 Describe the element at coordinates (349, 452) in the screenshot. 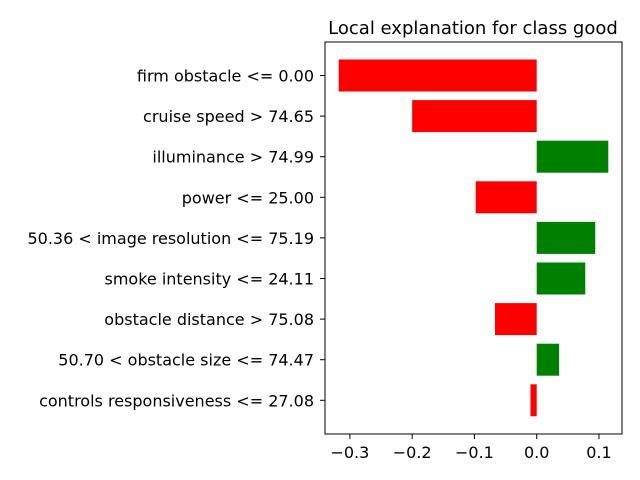

I see `x-tick-label: −0.3` at that location.